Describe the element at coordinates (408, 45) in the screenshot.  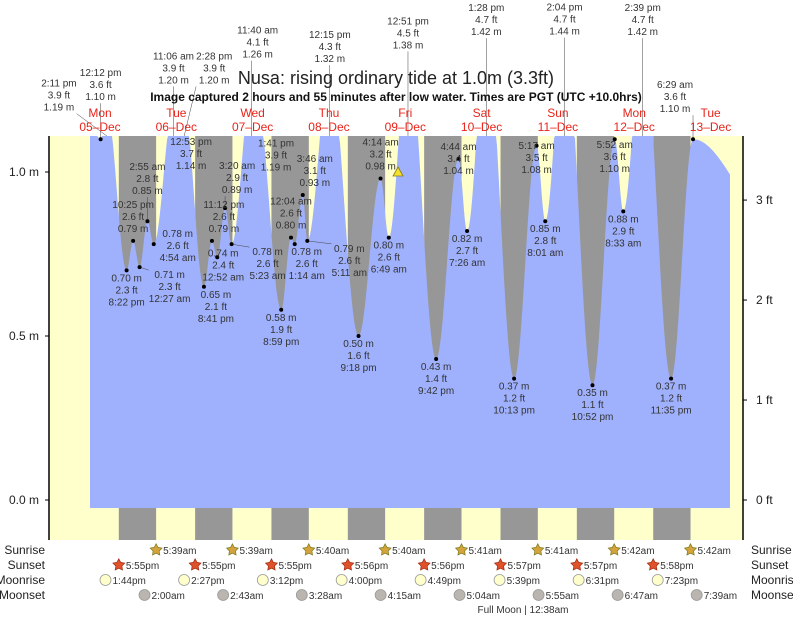
I see `tide-m: 1.38 m` at that location.